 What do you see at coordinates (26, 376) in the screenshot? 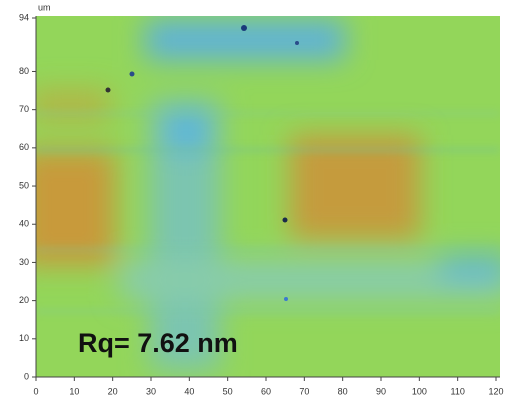
I see `y-tick-label: 0` at bounding box center [26, 376].